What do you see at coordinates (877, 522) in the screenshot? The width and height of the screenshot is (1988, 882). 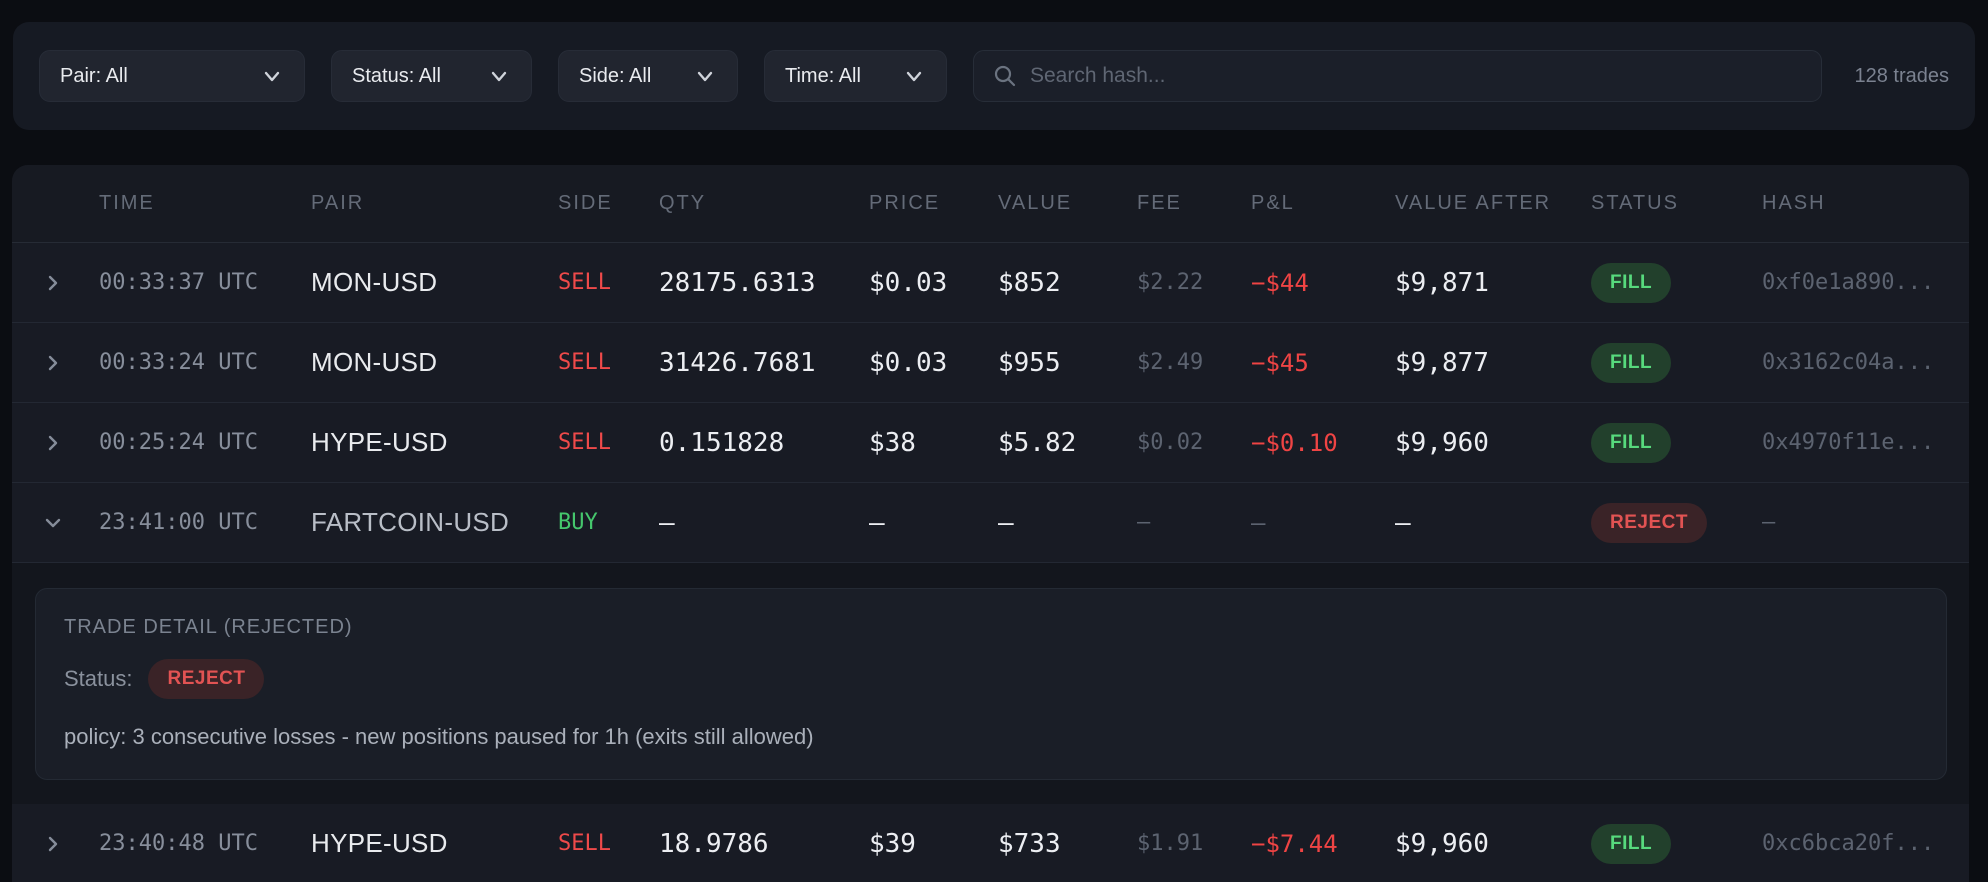 I see `trade-price: –` at bounding box center [877, 522].